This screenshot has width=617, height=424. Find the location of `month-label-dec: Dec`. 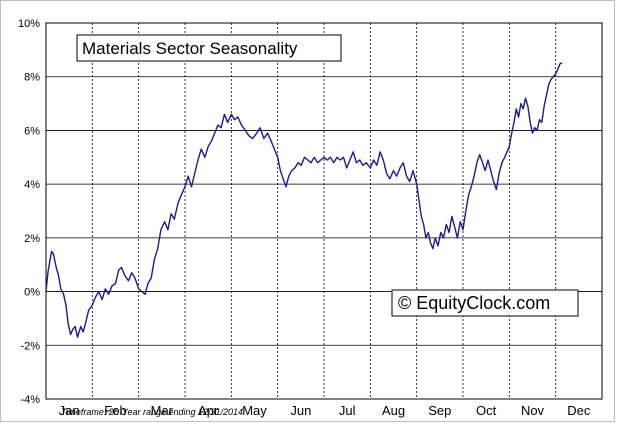

month-label-dec: Dec is located at coordinates (579, 410).